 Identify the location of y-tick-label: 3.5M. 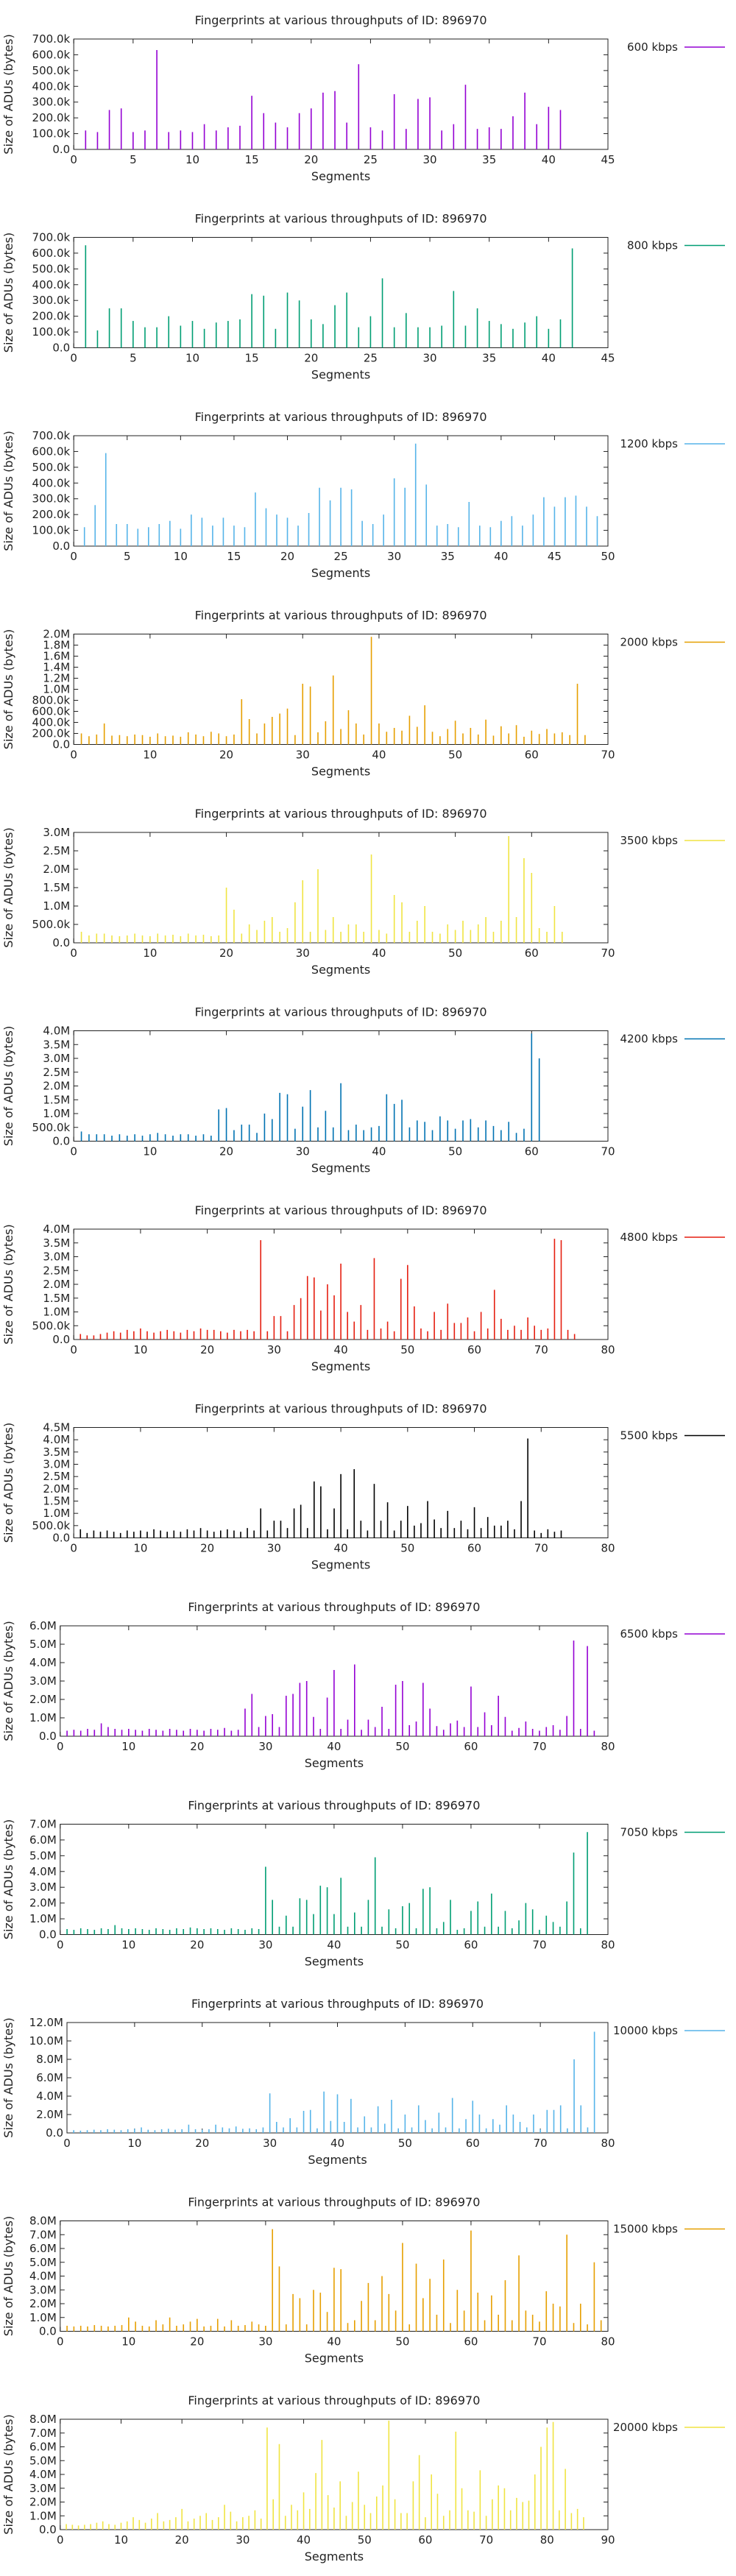
(57, 1452).